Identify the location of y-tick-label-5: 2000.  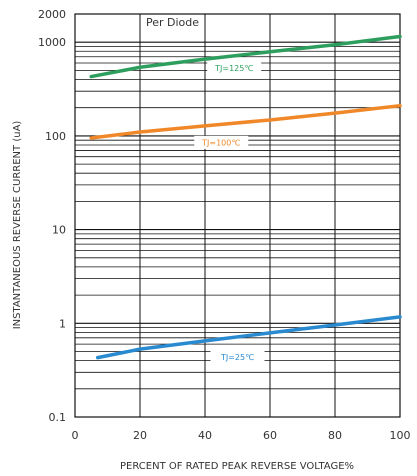
(52, 14).